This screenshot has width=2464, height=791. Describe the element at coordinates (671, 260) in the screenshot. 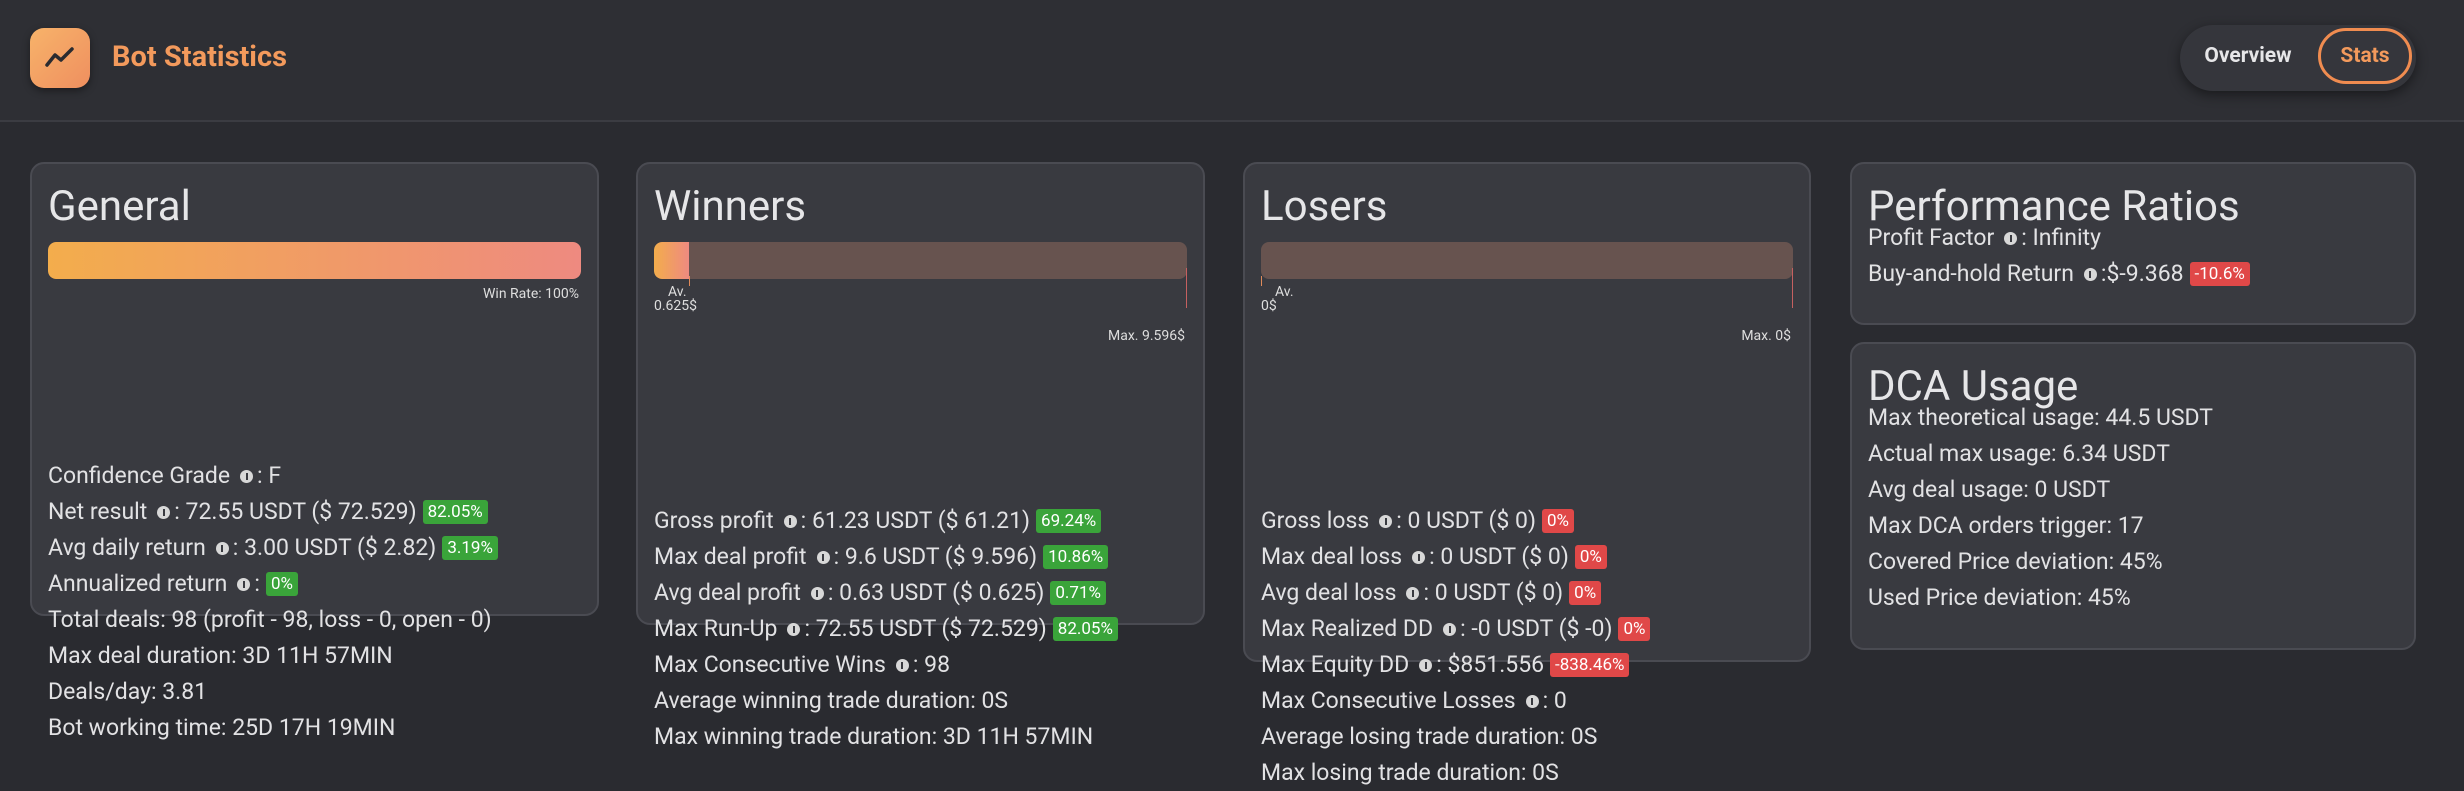

I see `avg-fill` at that location.